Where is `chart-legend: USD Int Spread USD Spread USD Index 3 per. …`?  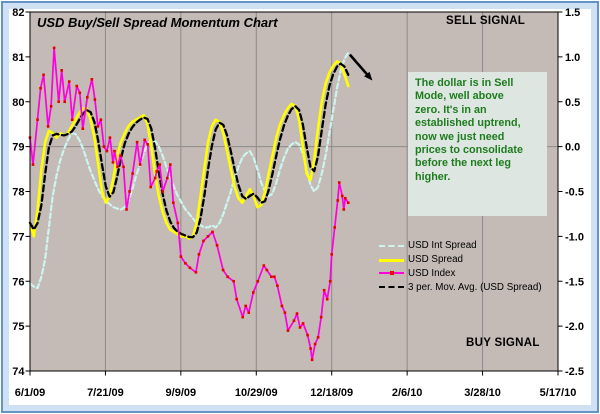
chart-legend: USD Int Spread USD Spread USD Index 3 per. … is located at coordinates (468, 266).